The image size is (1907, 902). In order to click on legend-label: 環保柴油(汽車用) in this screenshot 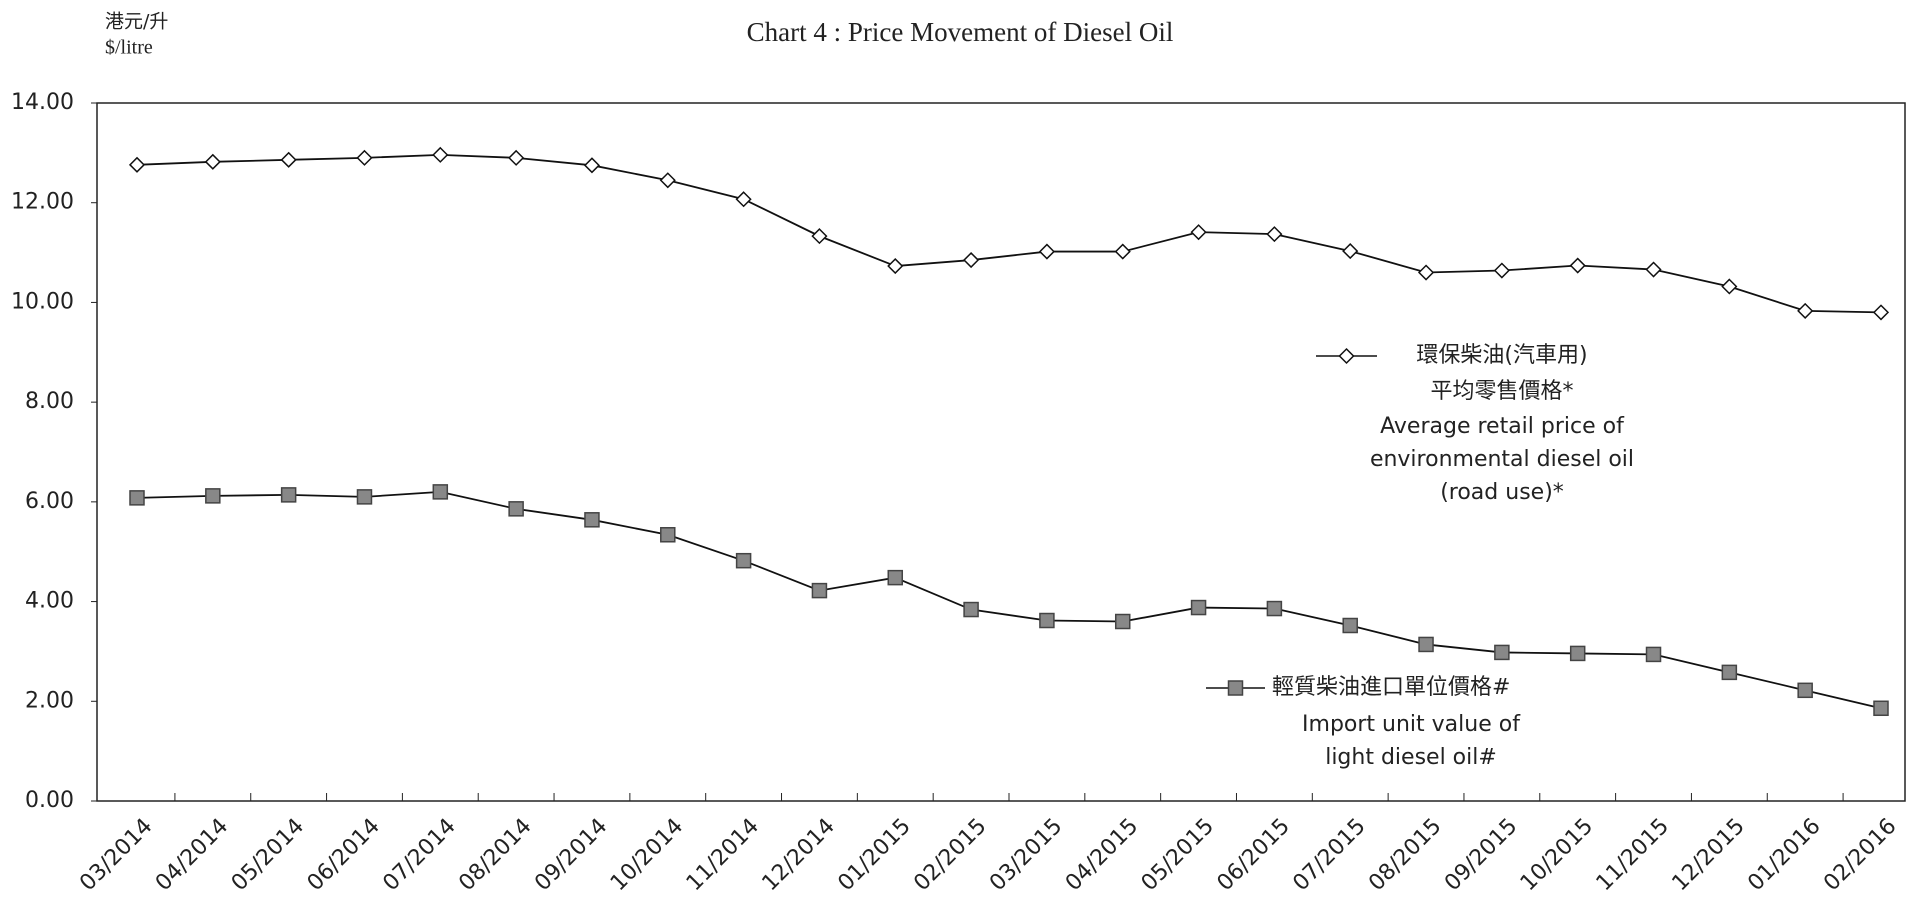, I will do `click(1501, 355)`.